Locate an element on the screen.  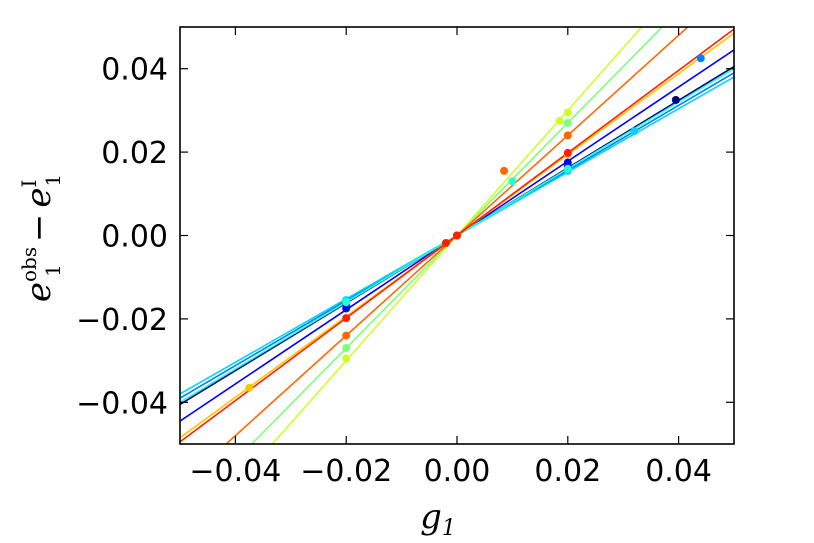
svg-text: eobs1−eI1 is located at coordinates (41, 238).